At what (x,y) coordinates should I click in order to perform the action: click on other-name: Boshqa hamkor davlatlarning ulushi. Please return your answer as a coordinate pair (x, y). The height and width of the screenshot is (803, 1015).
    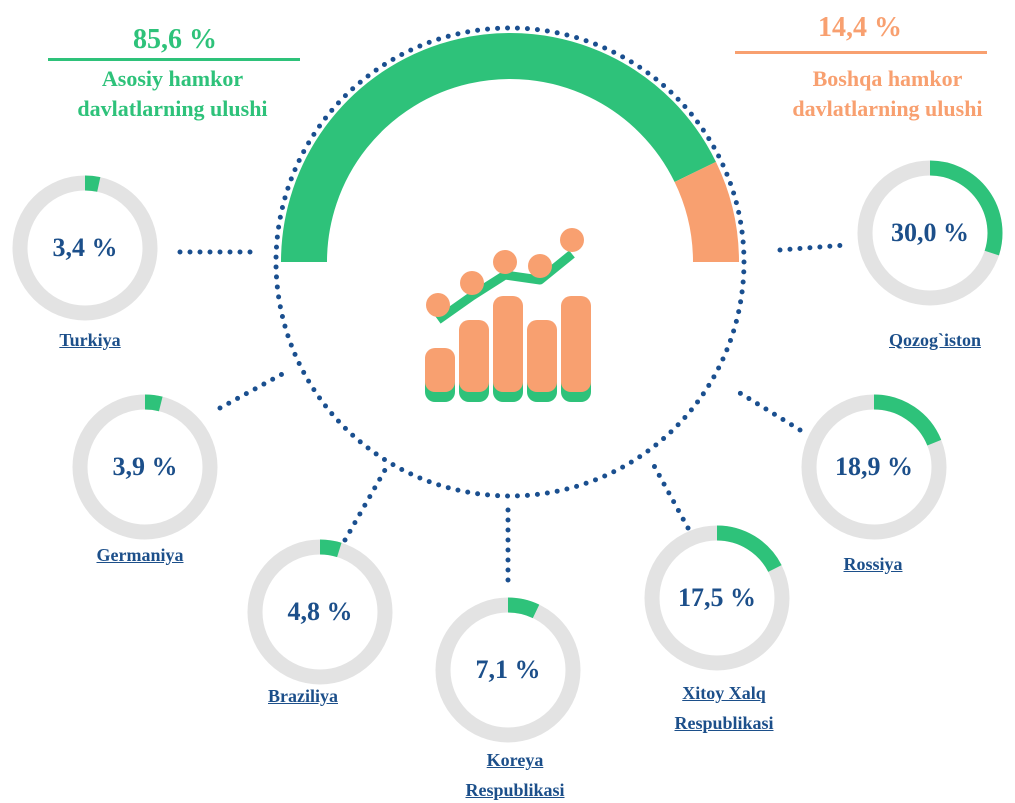
    Looking at the image, I should click on (887, 93).